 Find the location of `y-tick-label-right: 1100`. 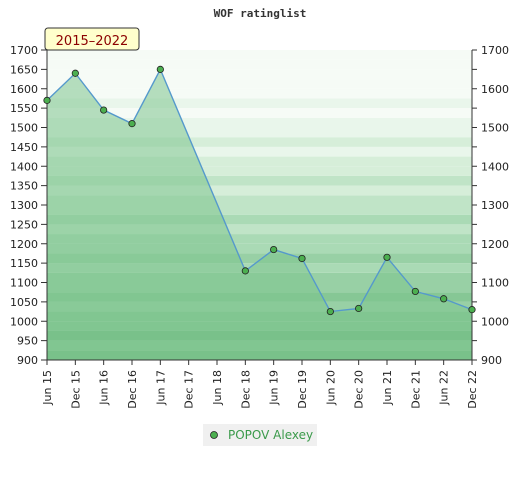

y-tick-label-right: 1100 is located at coordinates (495, 283).